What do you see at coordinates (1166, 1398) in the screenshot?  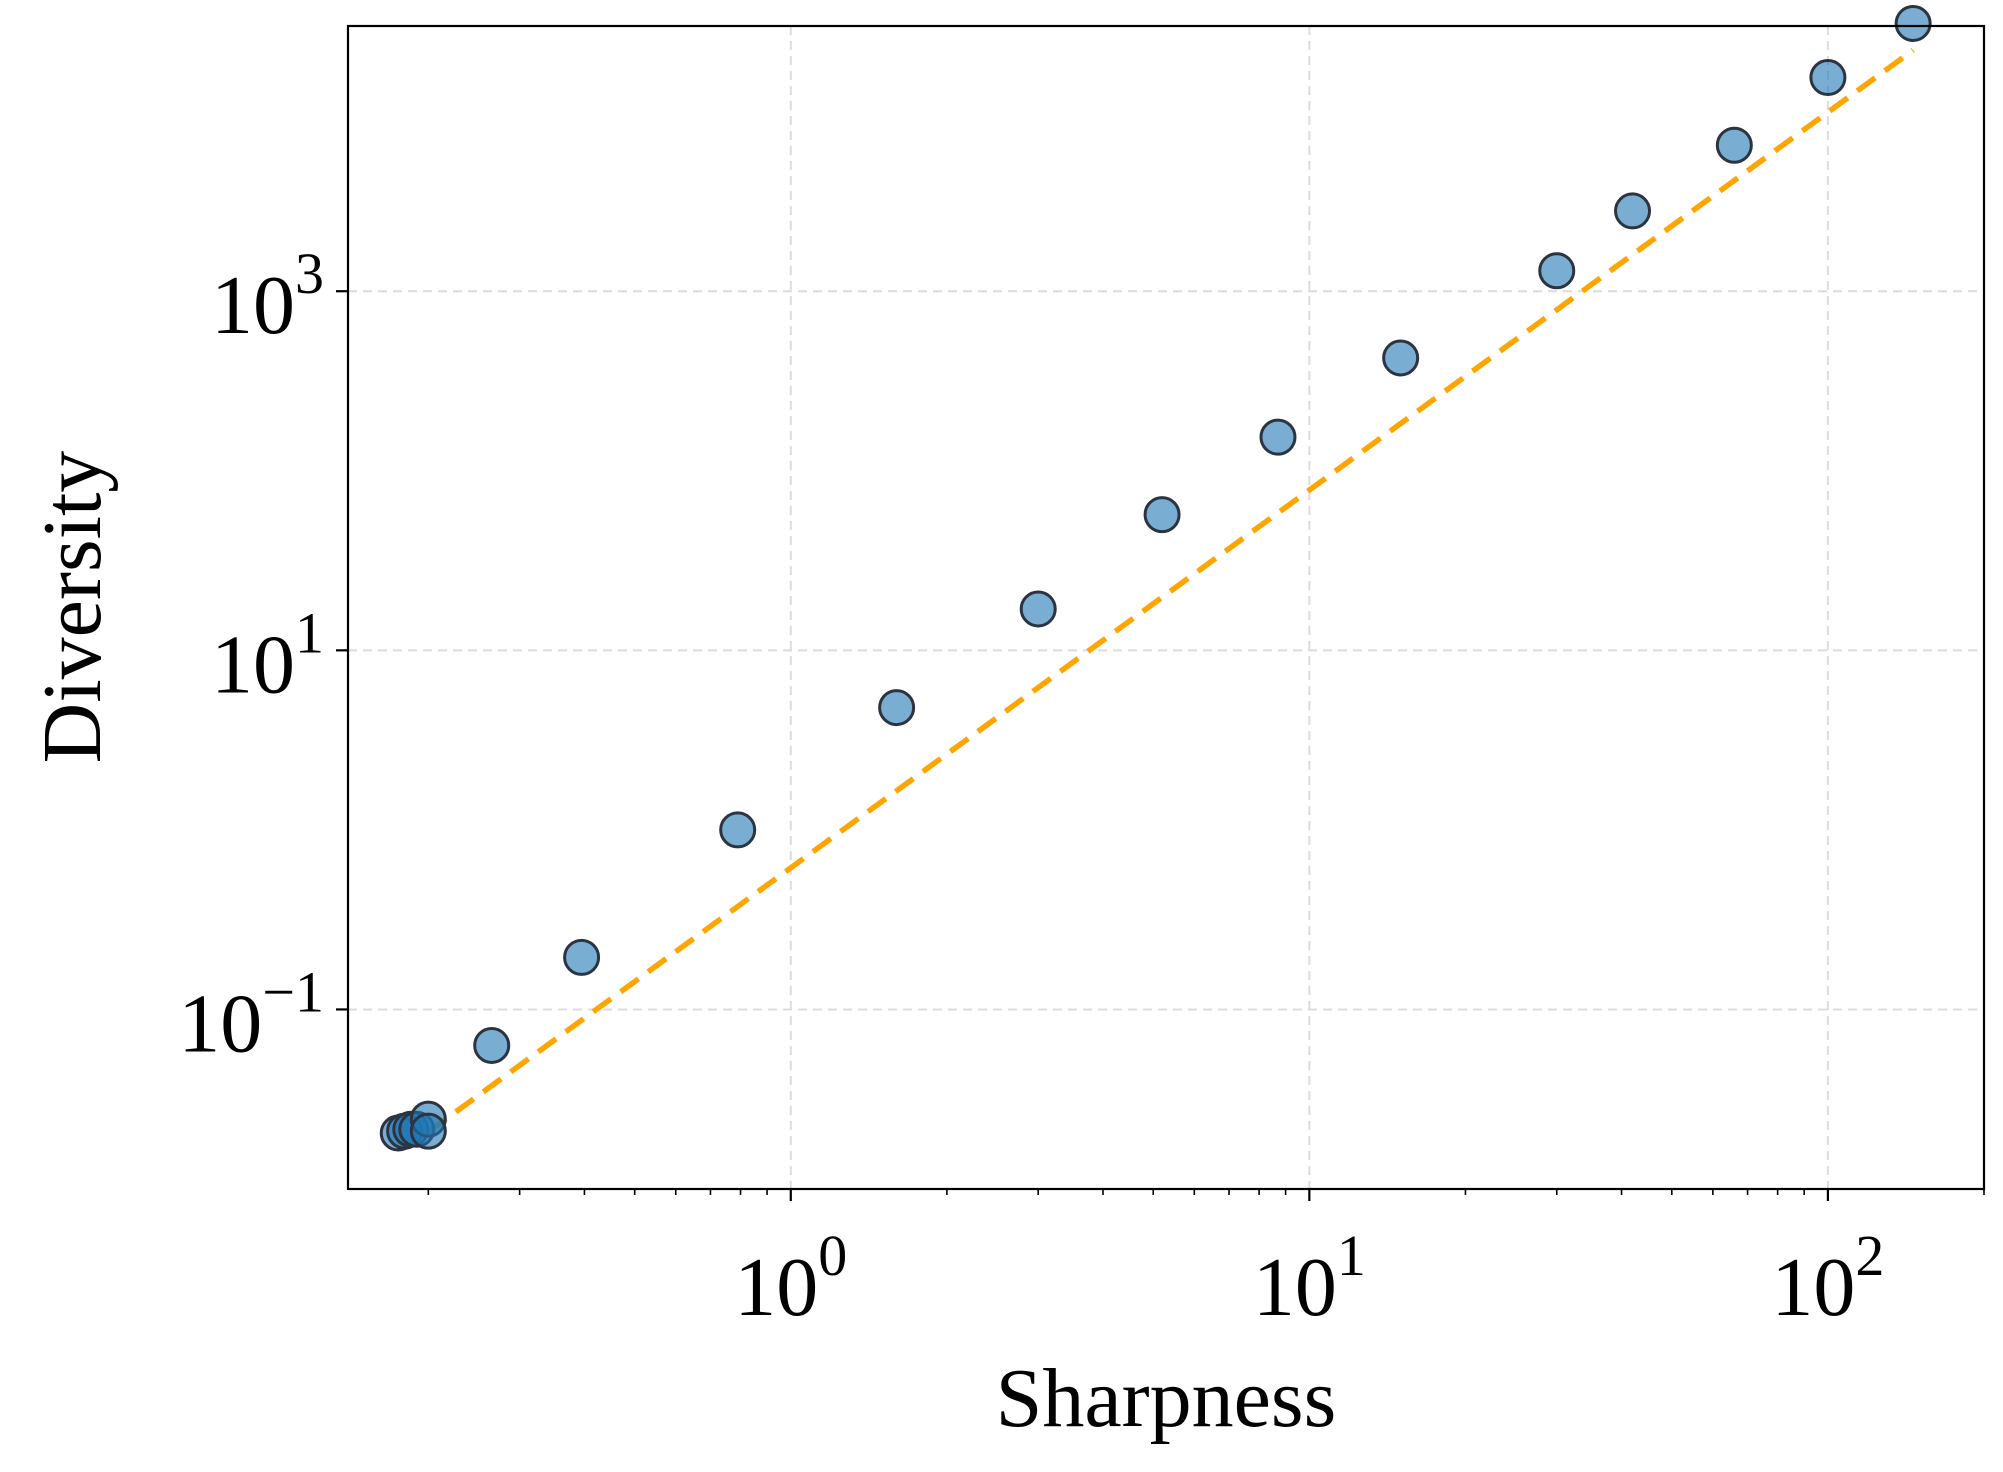 I see `x-axis-label: Sharpness` at bounding box center [1166, 1398].